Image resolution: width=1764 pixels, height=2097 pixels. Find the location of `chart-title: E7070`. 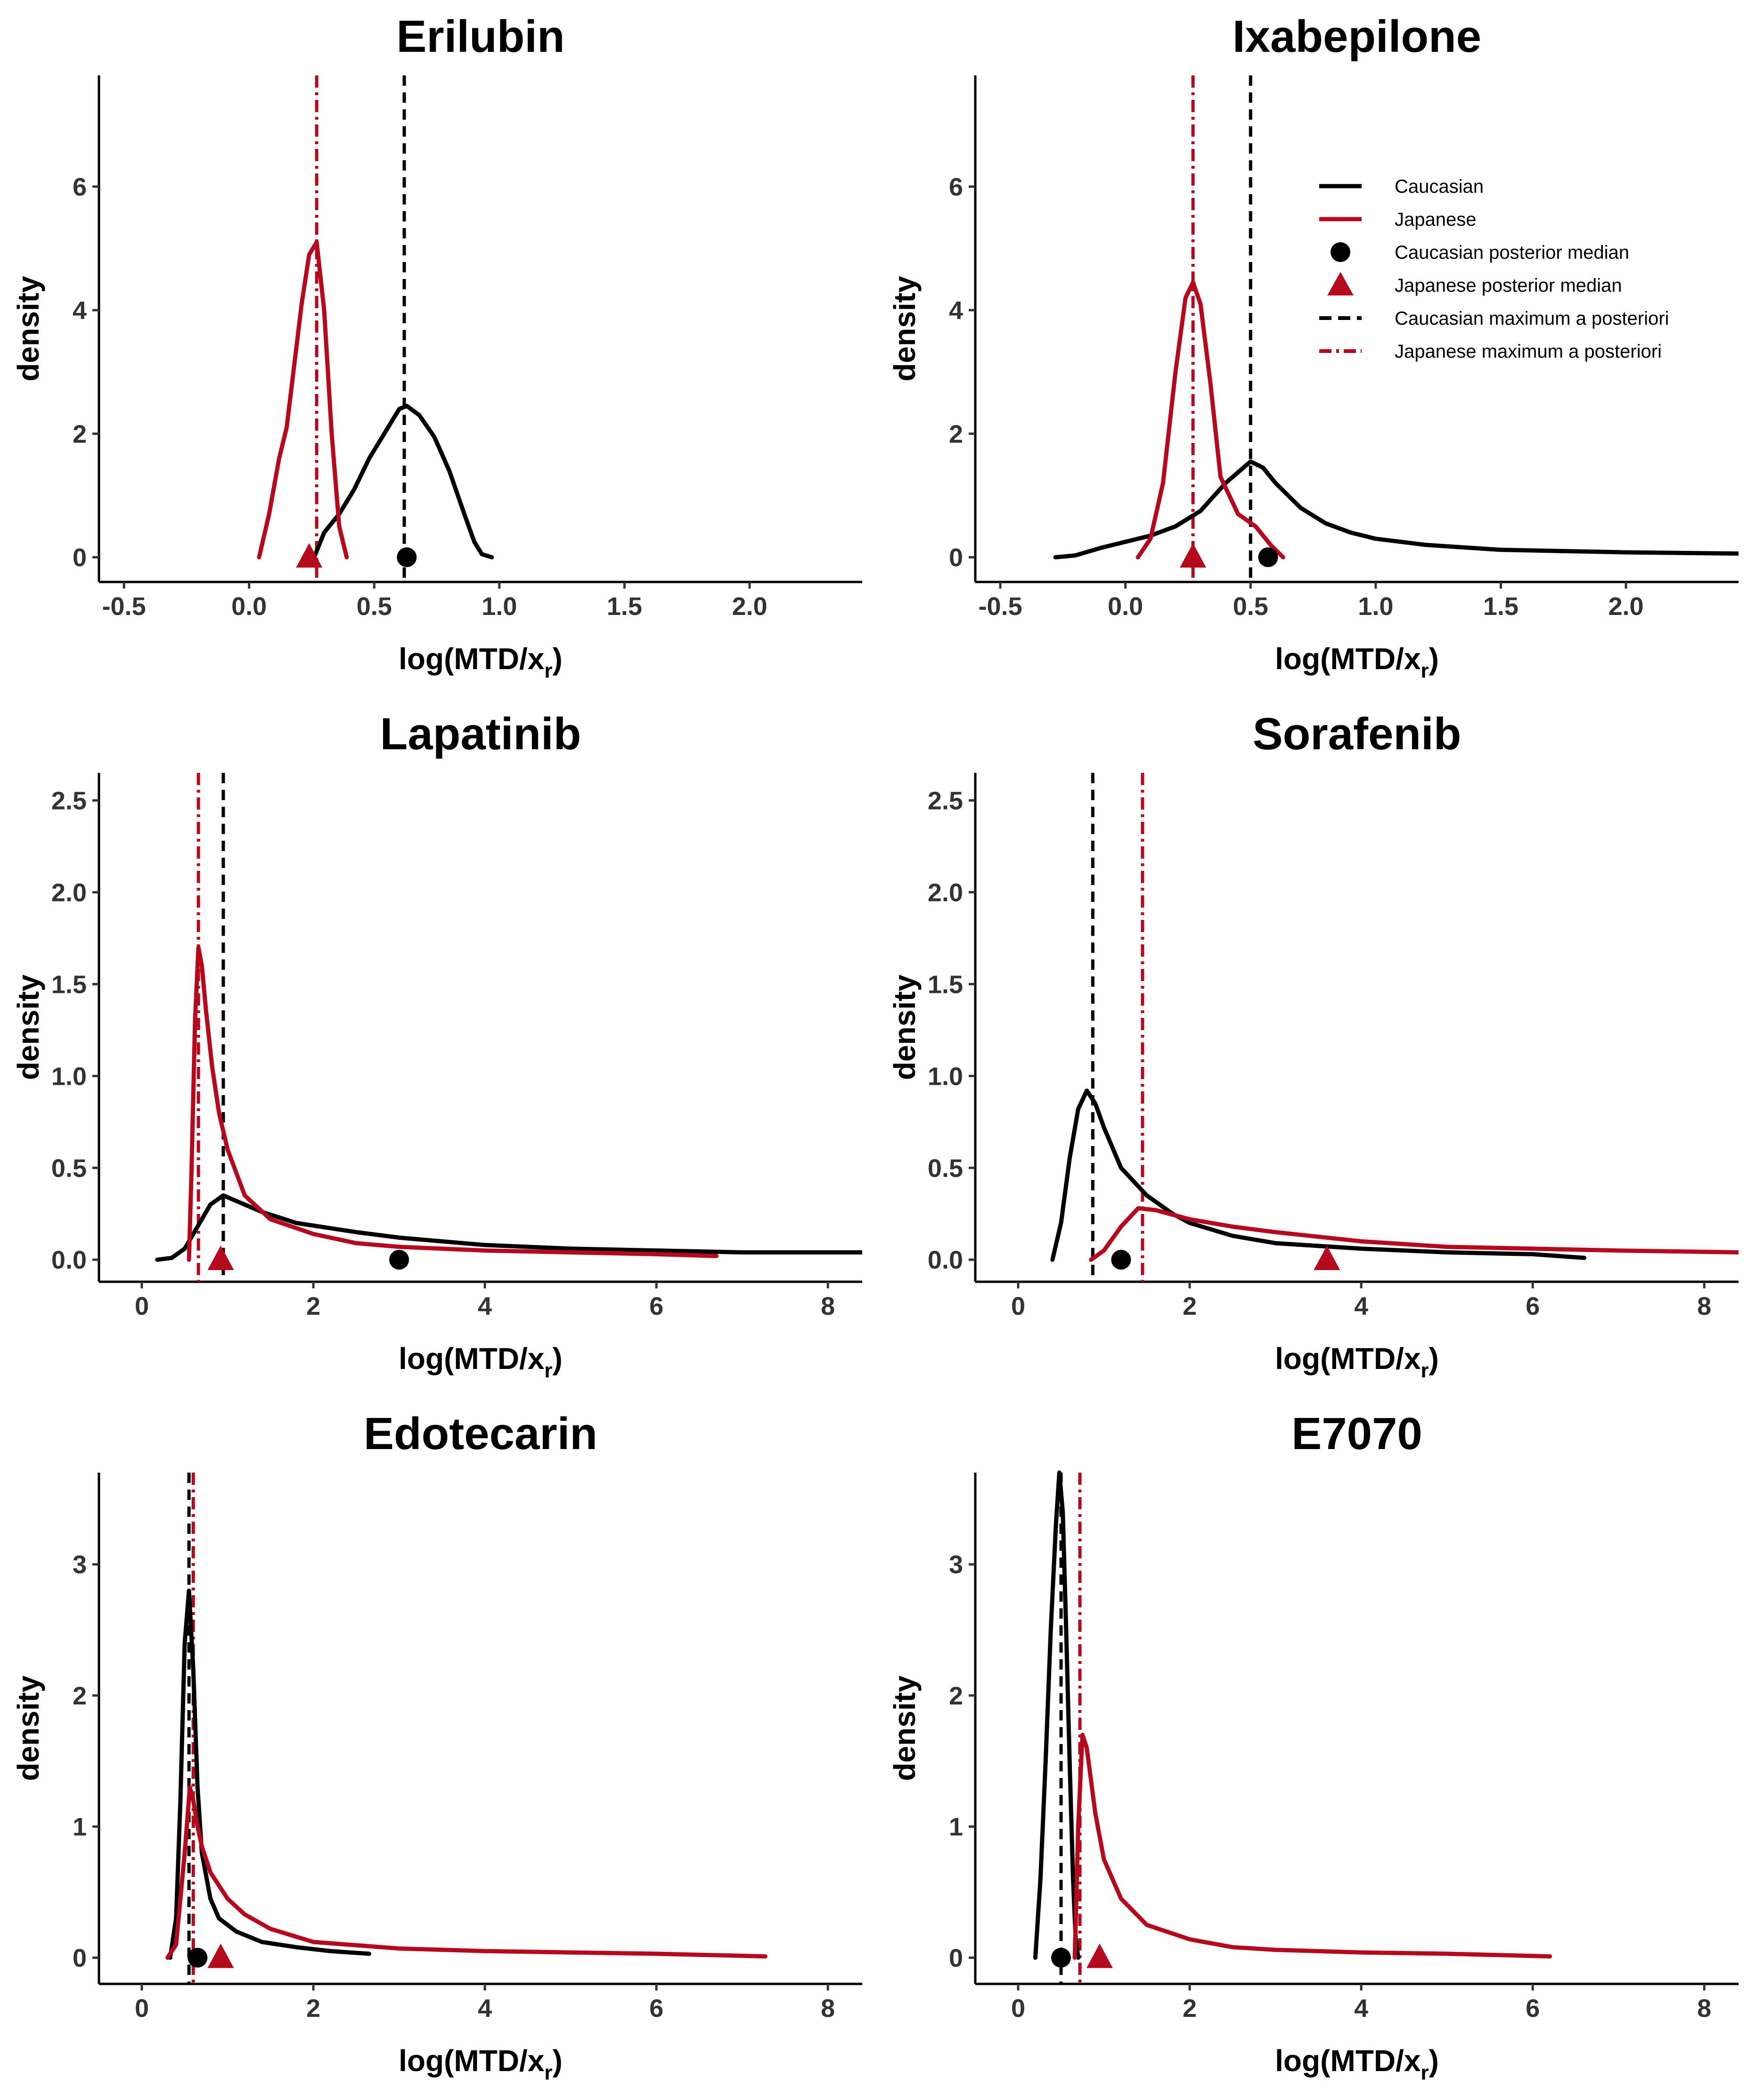

chart-title: E7070 is located at coordinates (1356, 1434).